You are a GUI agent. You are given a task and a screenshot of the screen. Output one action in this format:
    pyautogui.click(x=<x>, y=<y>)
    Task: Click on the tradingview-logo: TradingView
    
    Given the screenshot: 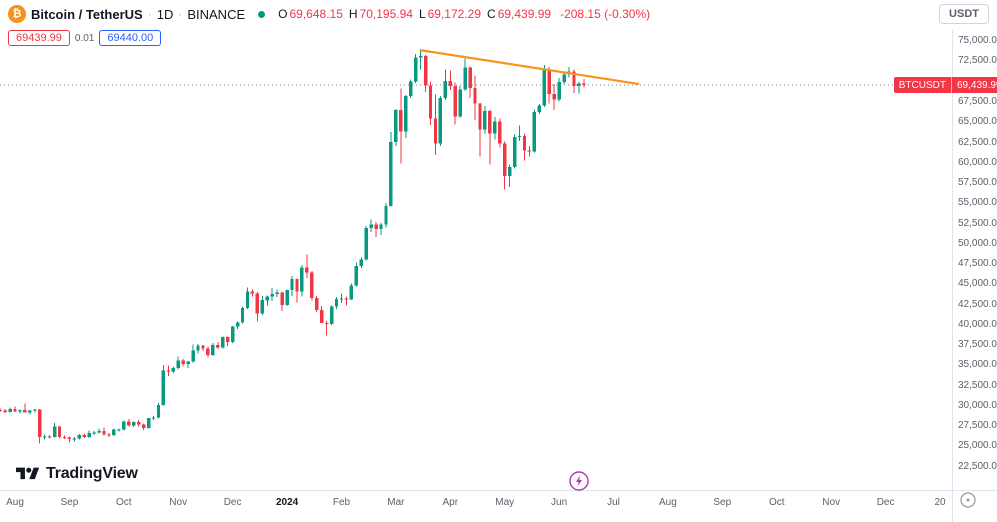 What is the action you would take?
    pyautogui.click(x=77, y=474)
    